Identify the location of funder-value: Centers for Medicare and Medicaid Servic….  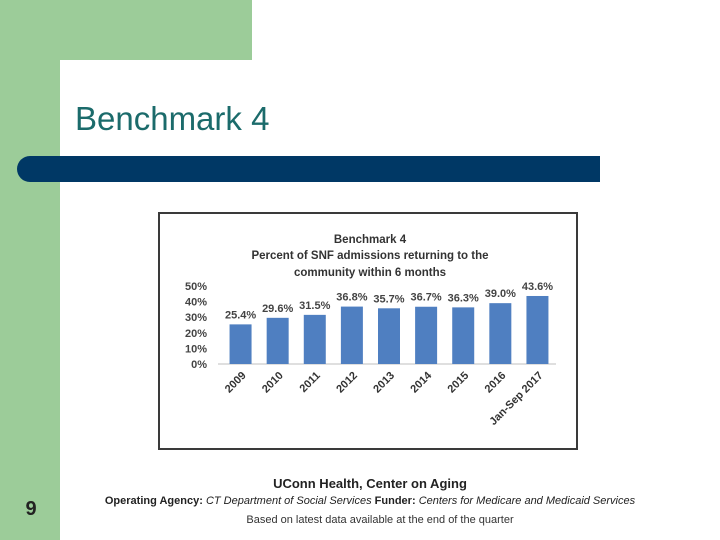
(527, 501).